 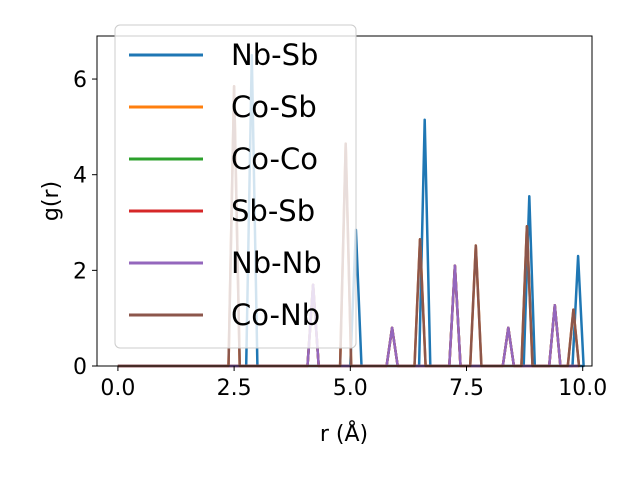 What do you see at coordinates (80, 80) in the screenshot?
I see `y-tick-label: 6` at bounding box center [80, 80].